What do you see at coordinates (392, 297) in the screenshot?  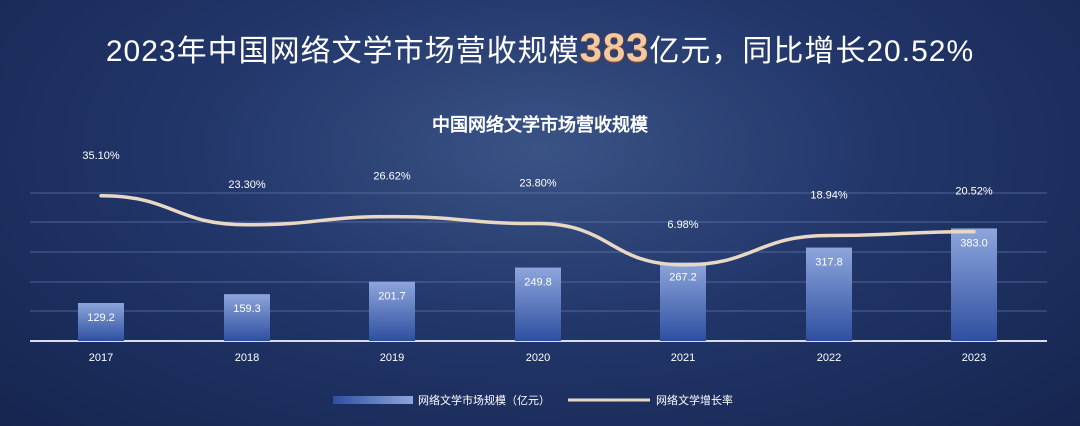 I see `bar-label-2019: 201.7` at bounding box center [392, 297].